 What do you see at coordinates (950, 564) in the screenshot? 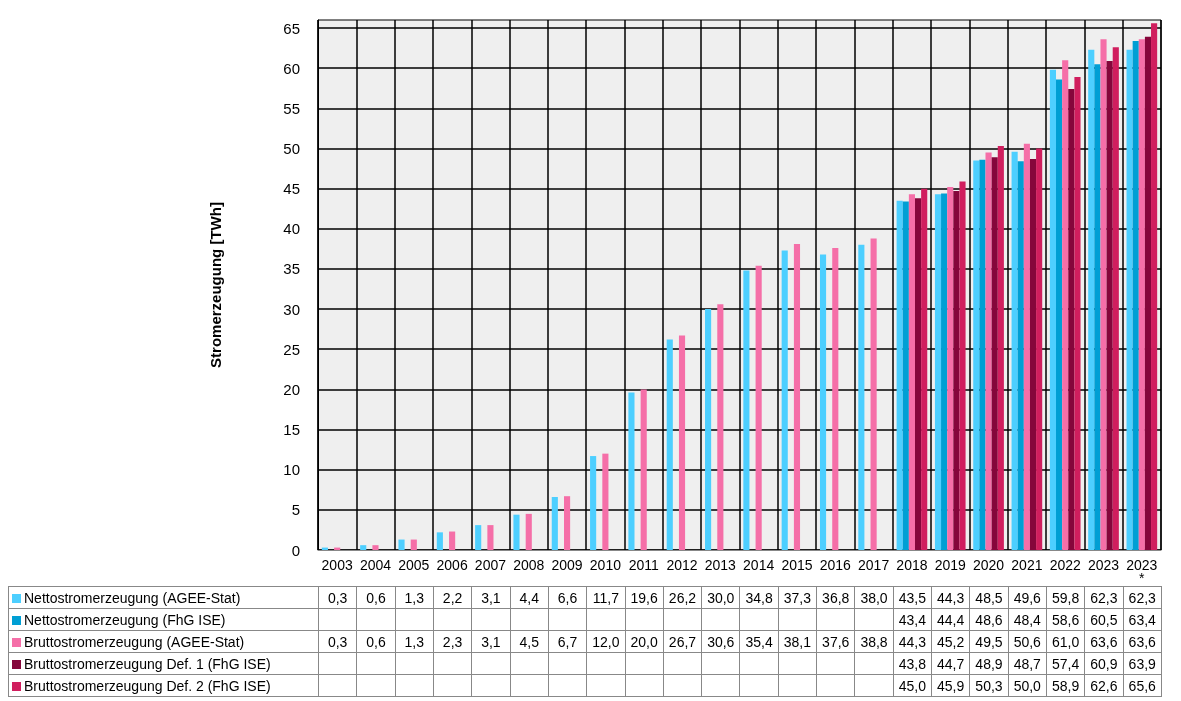
I see `x-tick-label: 2019` at bounding box center [950, 564].